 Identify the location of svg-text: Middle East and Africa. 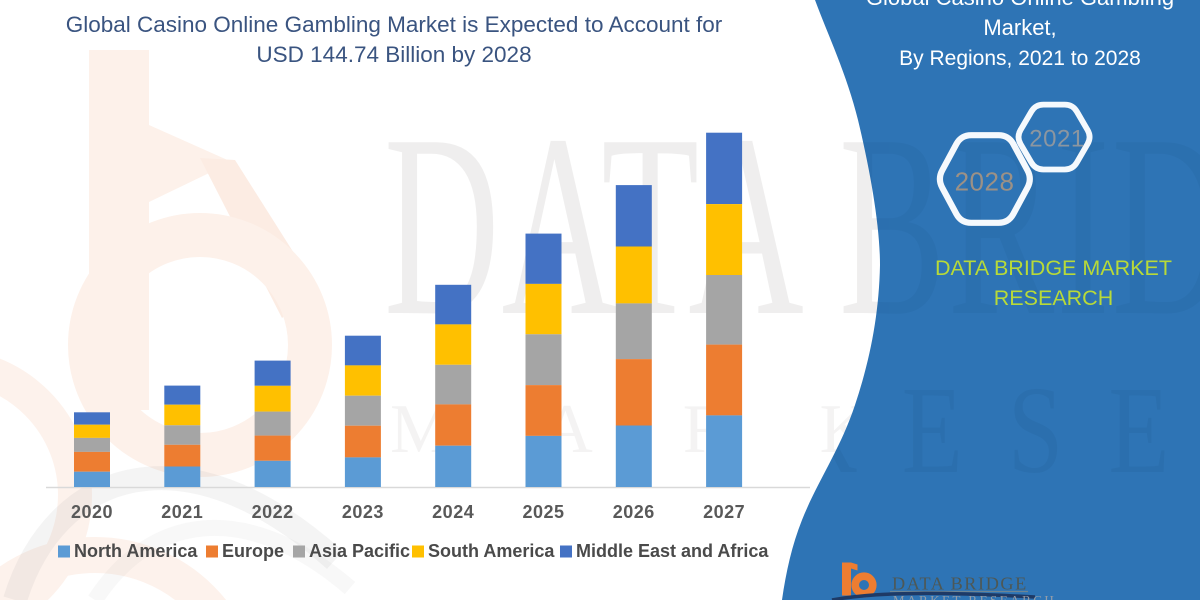
(672, 551).